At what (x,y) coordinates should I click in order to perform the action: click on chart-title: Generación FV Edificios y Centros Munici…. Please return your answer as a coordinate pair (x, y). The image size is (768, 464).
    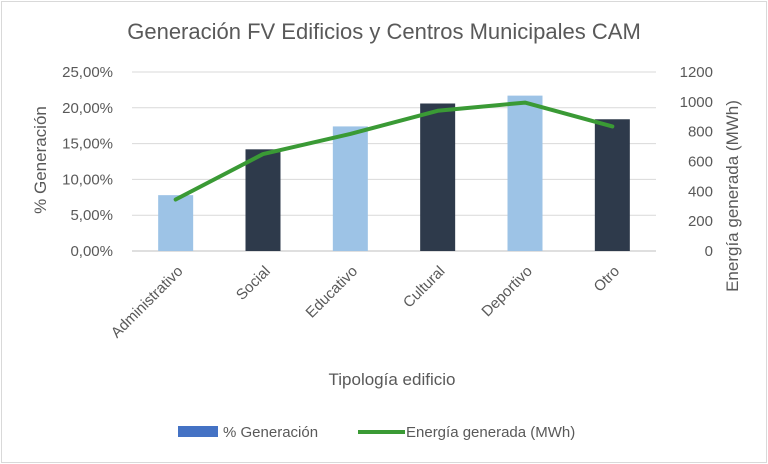
    Looking at the image, I should click on (384, 31).